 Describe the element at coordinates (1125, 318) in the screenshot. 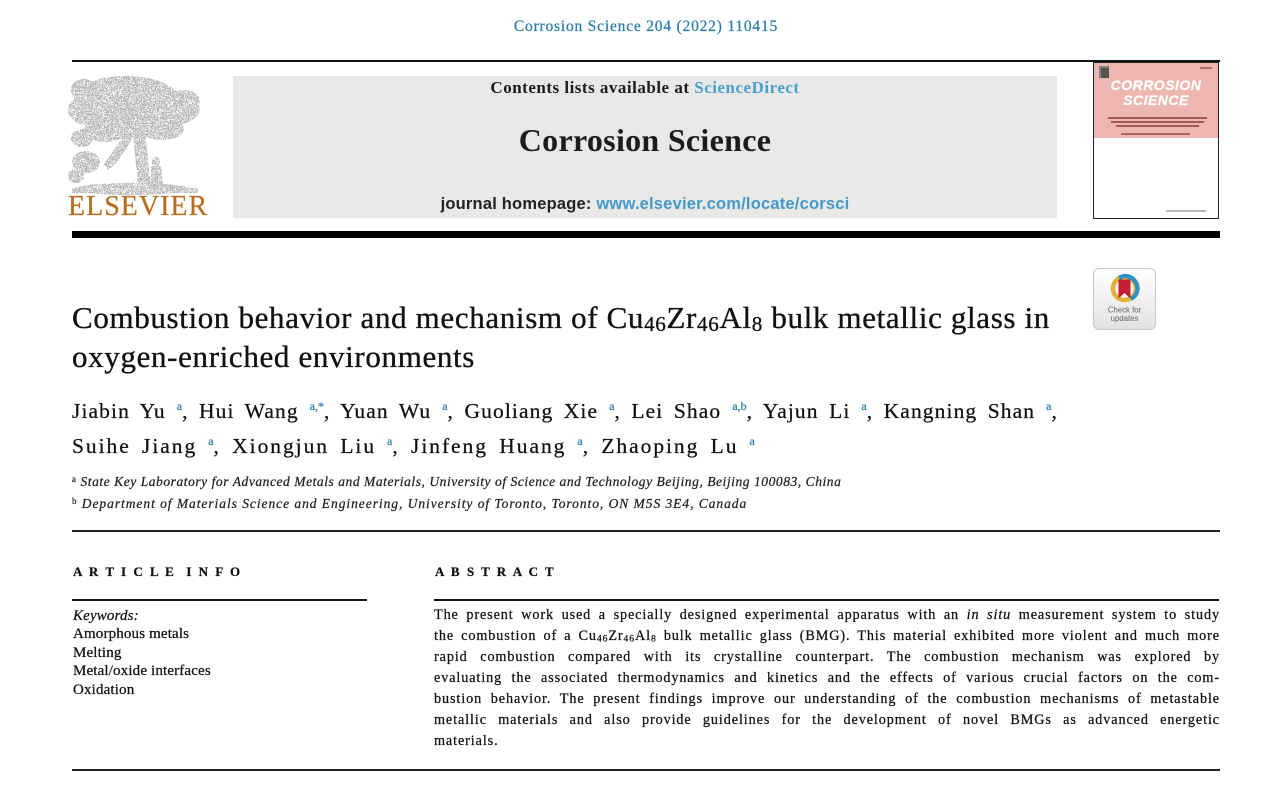

I see `svg-text: updates` at that location.